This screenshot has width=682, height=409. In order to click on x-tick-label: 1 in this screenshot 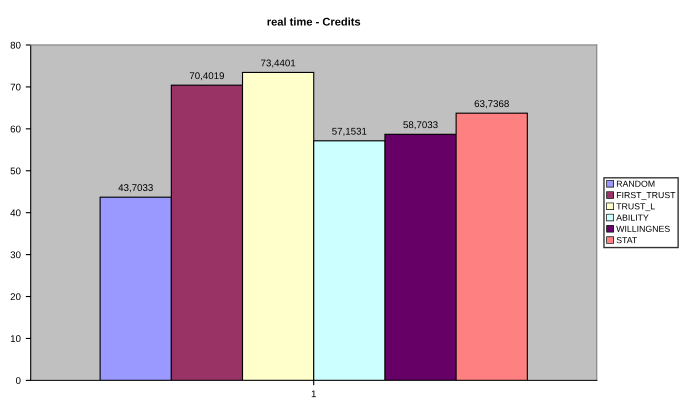, I will do `click(314, 394)`.